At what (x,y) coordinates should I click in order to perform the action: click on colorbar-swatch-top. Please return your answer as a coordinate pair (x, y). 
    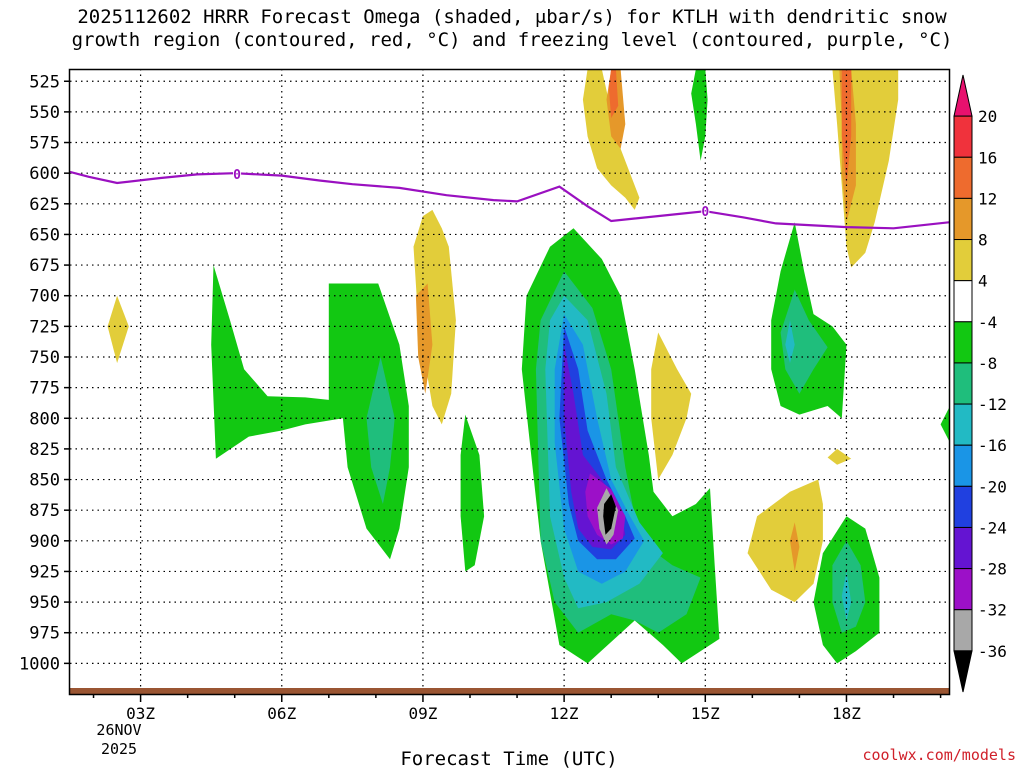
    Looking at the image, I should click on (963, 95).